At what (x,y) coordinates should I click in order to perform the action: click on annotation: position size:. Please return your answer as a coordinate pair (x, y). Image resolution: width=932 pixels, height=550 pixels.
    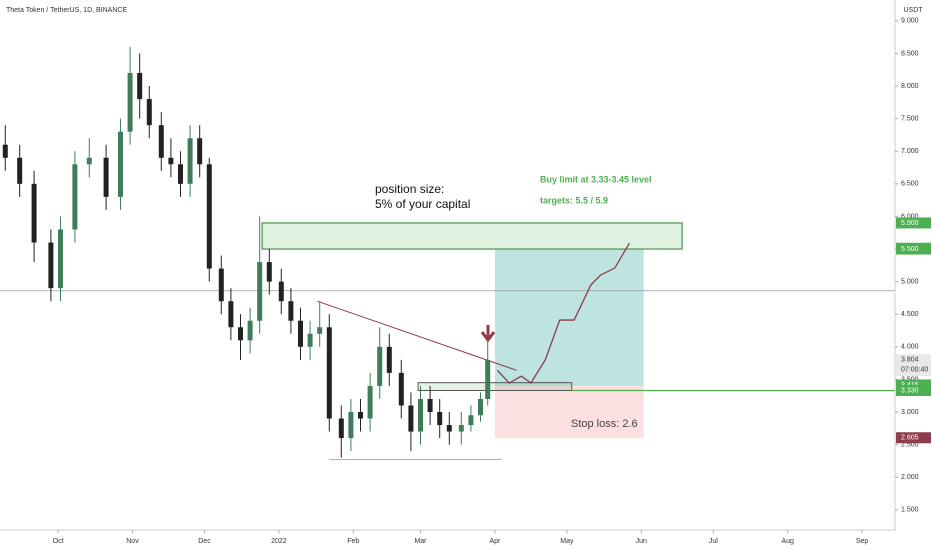
    Looking at the image, I should click on (409, 189).